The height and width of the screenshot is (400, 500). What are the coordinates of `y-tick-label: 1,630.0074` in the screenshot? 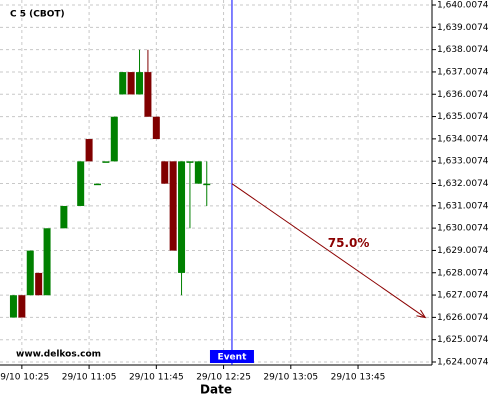 It's located at (463, 229).